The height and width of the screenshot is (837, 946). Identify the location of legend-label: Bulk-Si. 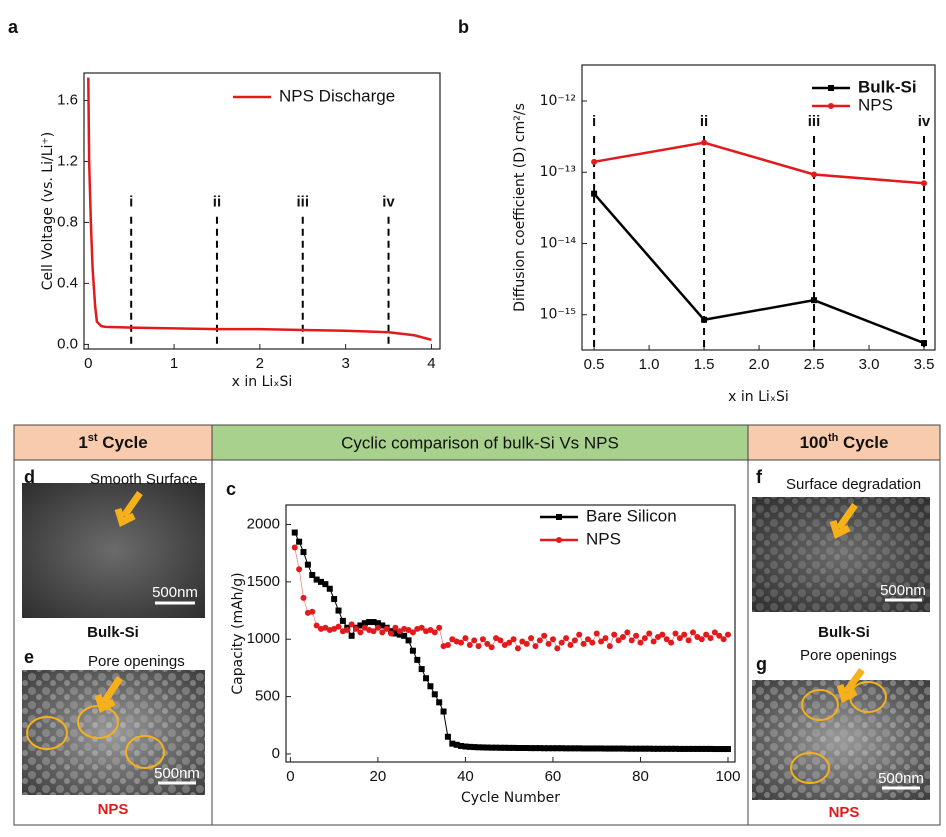
(887, 86).